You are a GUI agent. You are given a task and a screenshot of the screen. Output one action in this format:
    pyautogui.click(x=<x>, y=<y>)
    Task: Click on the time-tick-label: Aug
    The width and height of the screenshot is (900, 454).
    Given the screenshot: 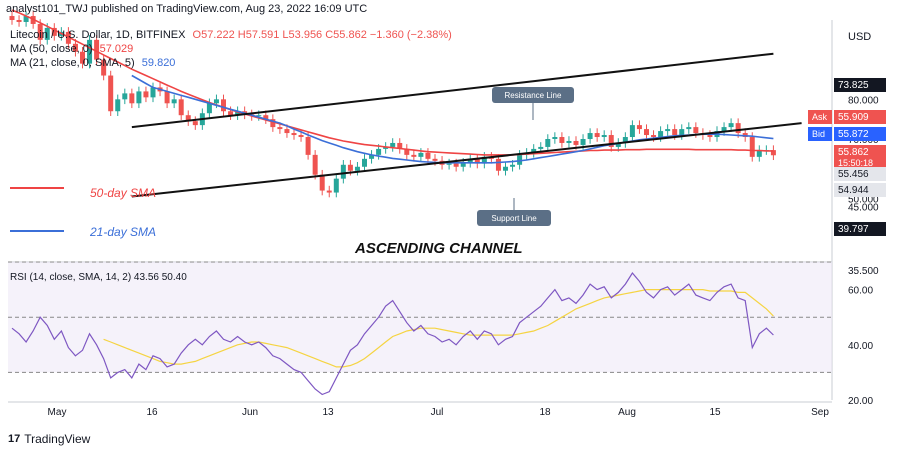 What is the action you would take?
    pyautogui.click(x=627, y=412)
    